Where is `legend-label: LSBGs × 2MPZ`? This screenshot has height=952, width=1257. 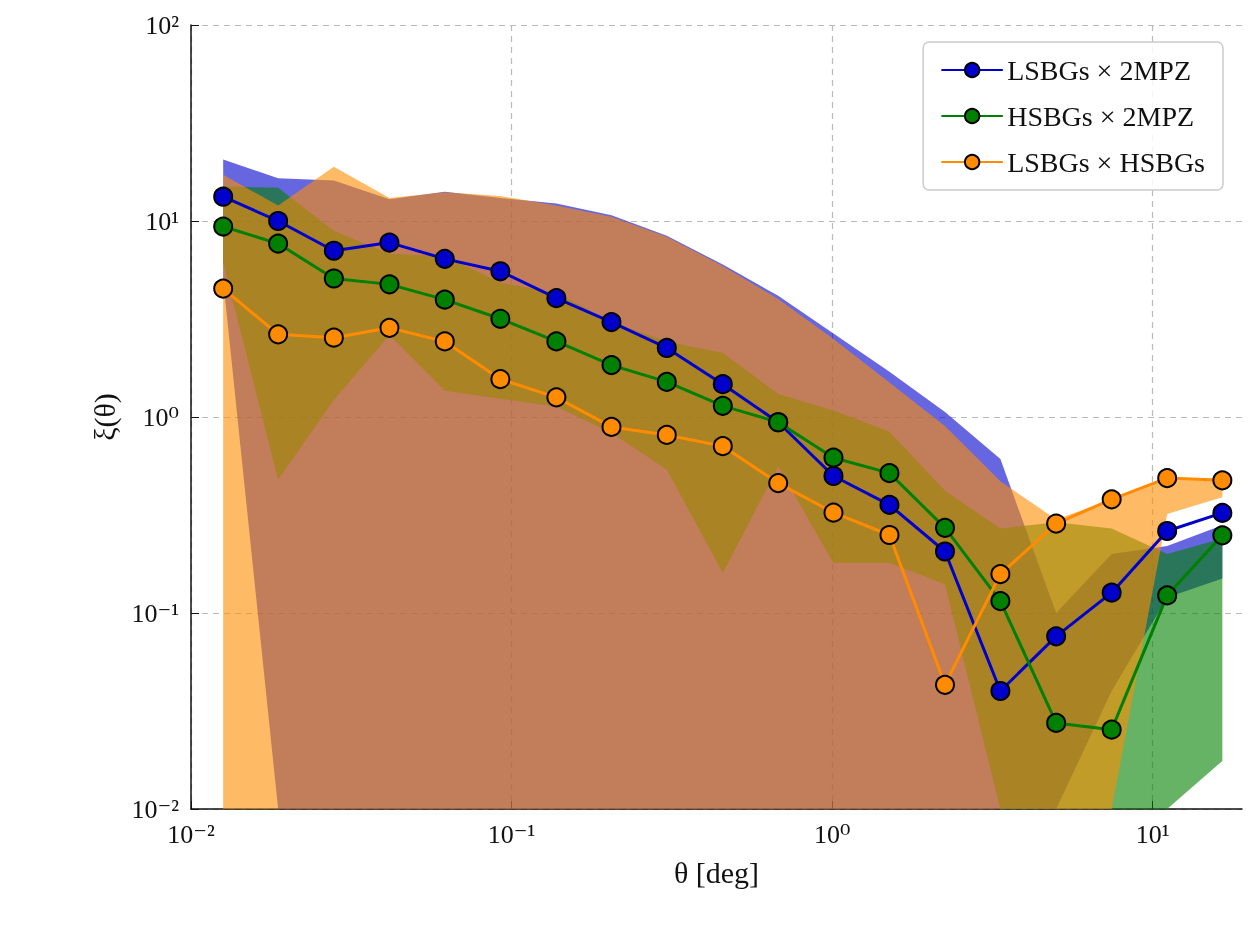 legend-label: LSBGs × 2MPZ is located at coordinates (1099, 70).